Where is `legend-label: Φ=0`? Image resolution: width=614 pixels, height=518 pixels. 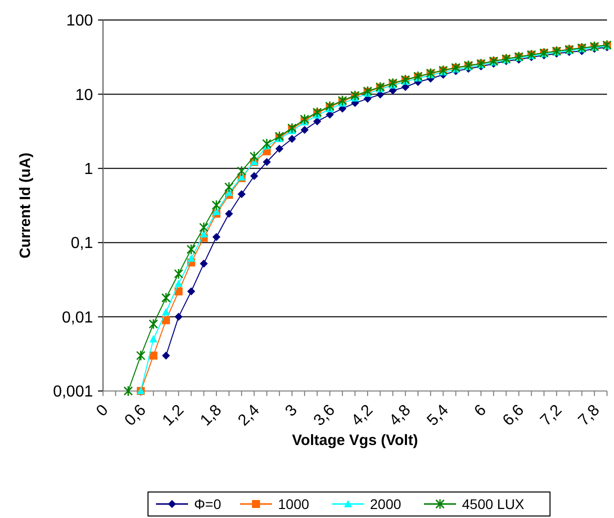
legend-label: Φ=0 is located at coordinates (208, 504).